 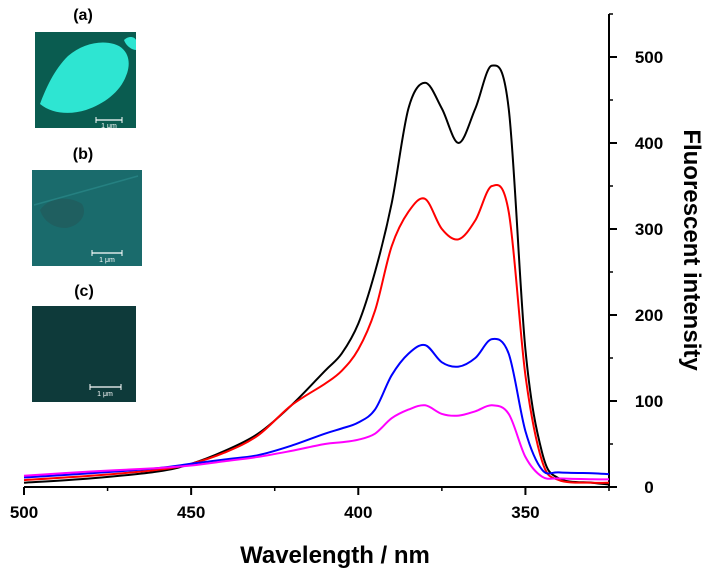 I want to click on inset-a: (a) 1 μm, so click(x=85, y=68).